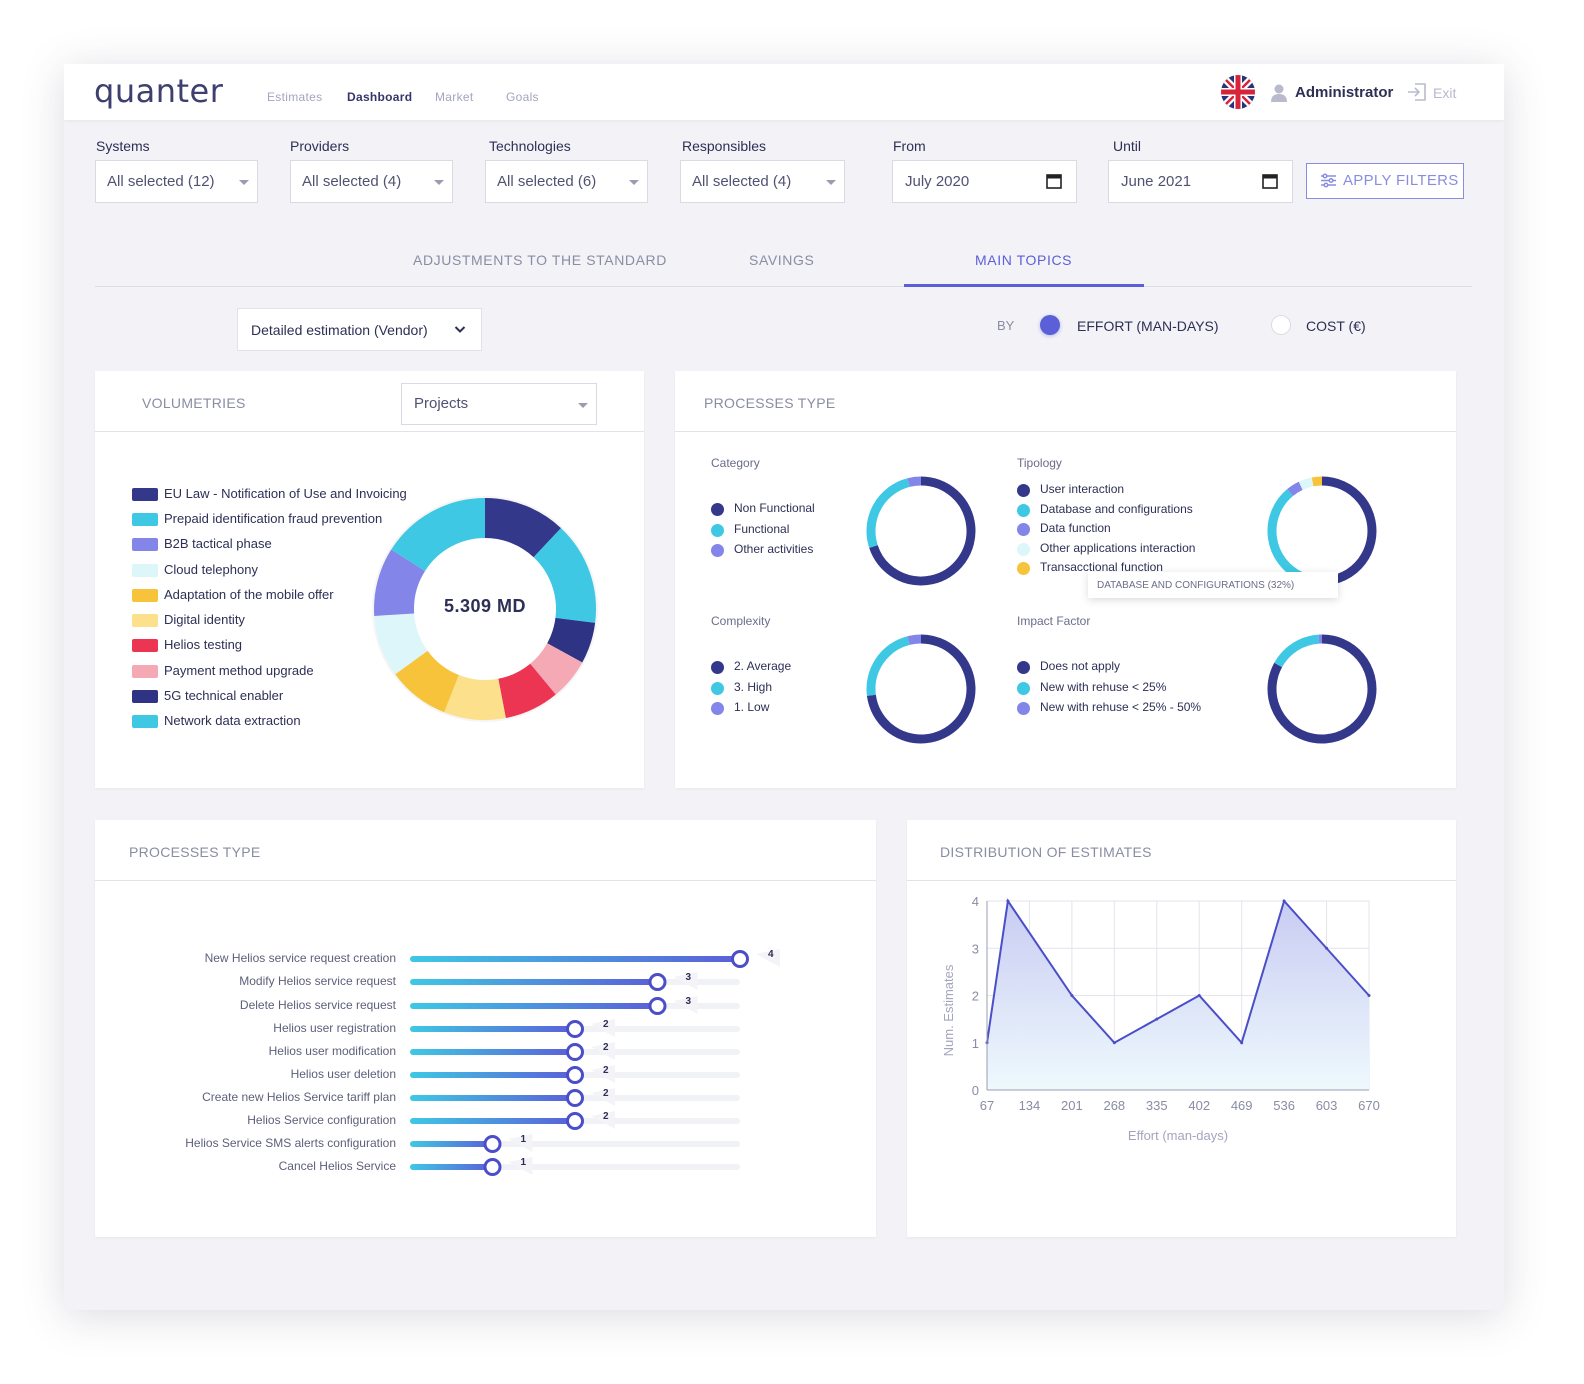  Describe the element at coordinates (774, 508) in the screenshot. I see `legend-label: Non Functional` at that location.